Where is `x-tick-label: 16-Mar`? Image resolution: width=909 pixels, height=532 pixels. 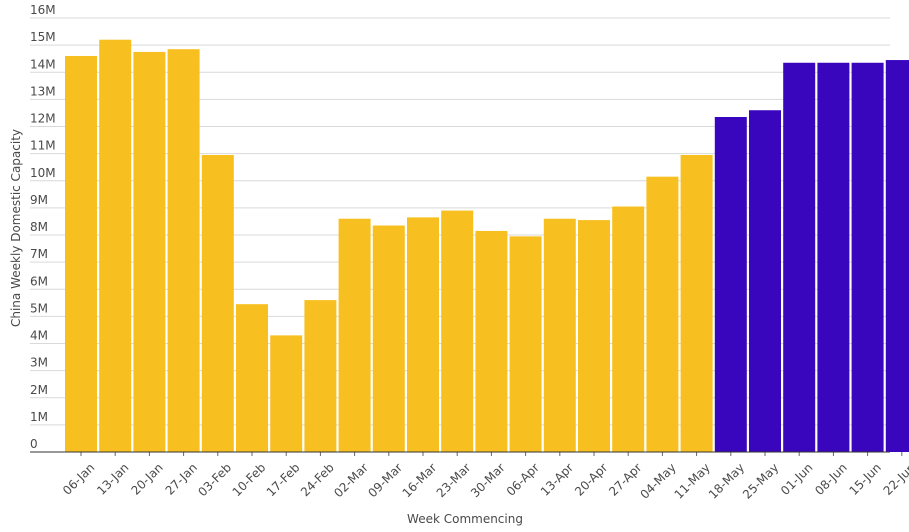 x-tick-label: 16-Mar is located at coordinates (420, 480).